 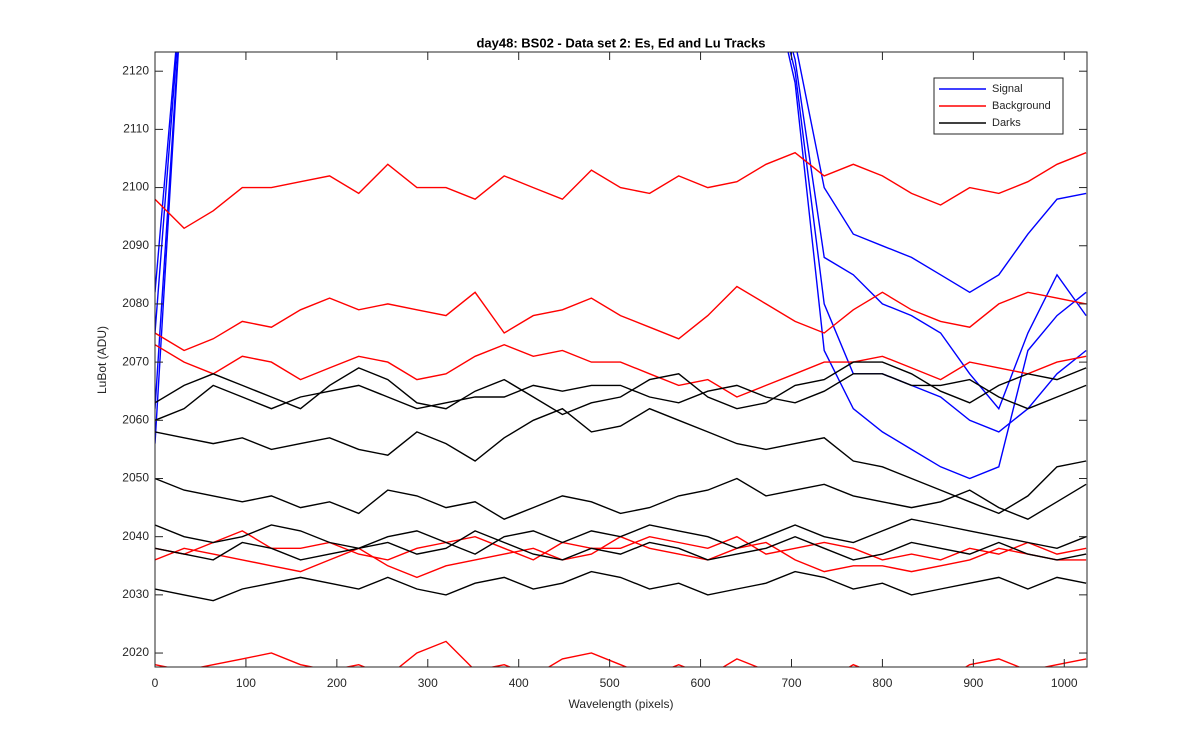 What do you see at coordinates (135, 478) in the screenshot?
I see `y-tick-label: 2050` at bounding box center [135, 478].